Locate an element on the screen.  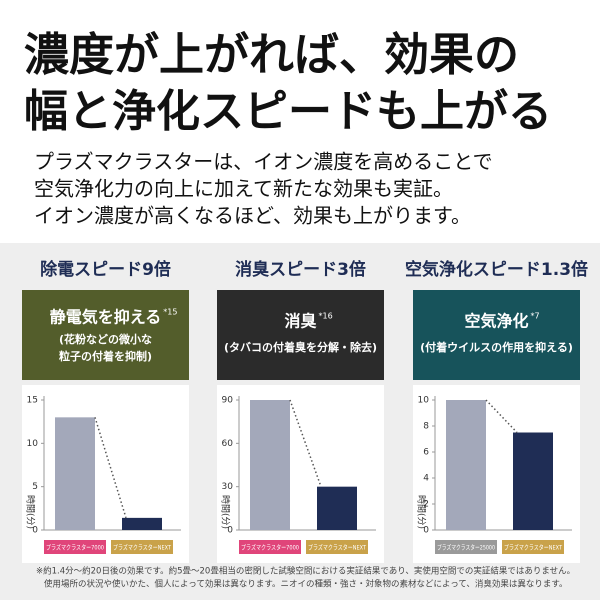
title-line: 幅と浄化スピードも上がる is located at coordinates (288, 111).